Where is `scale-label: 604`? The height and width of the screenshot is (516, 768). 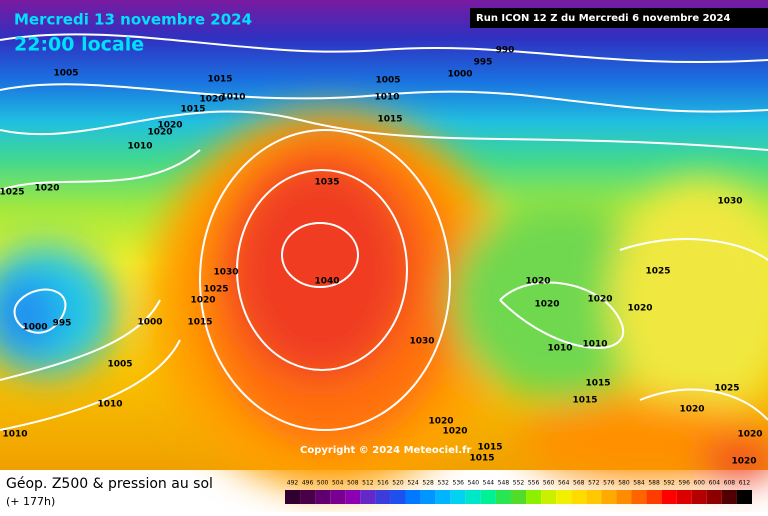 scale-label: 604 is located at coordinates (715, 483).